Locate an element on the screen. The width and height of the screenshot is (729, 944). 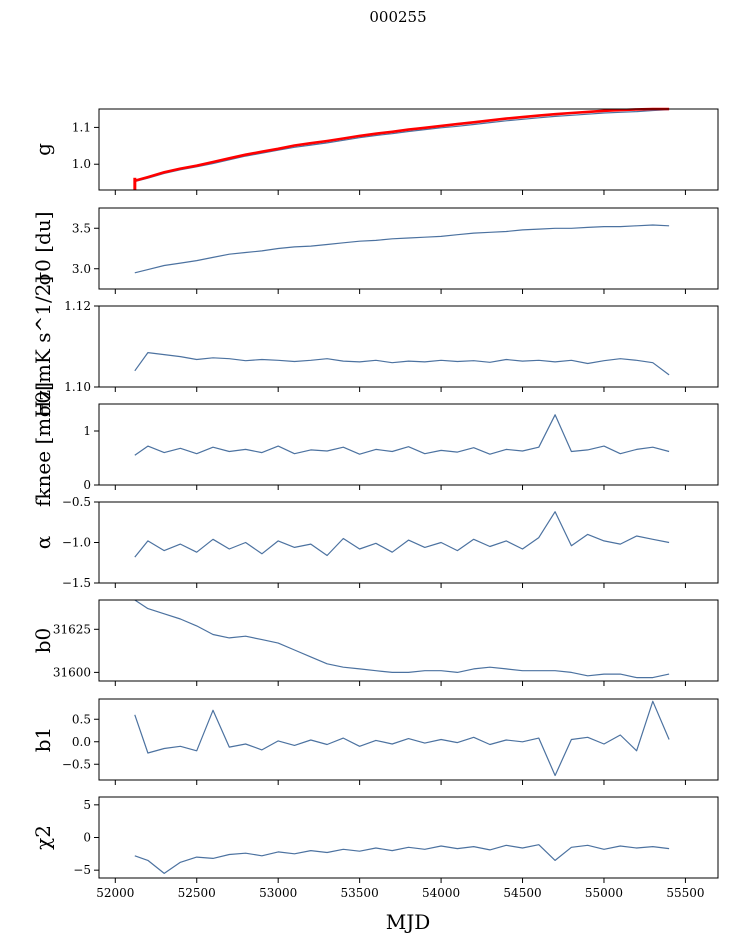
x-tick-label-6: 54500 is located at coordinates (522, 893).